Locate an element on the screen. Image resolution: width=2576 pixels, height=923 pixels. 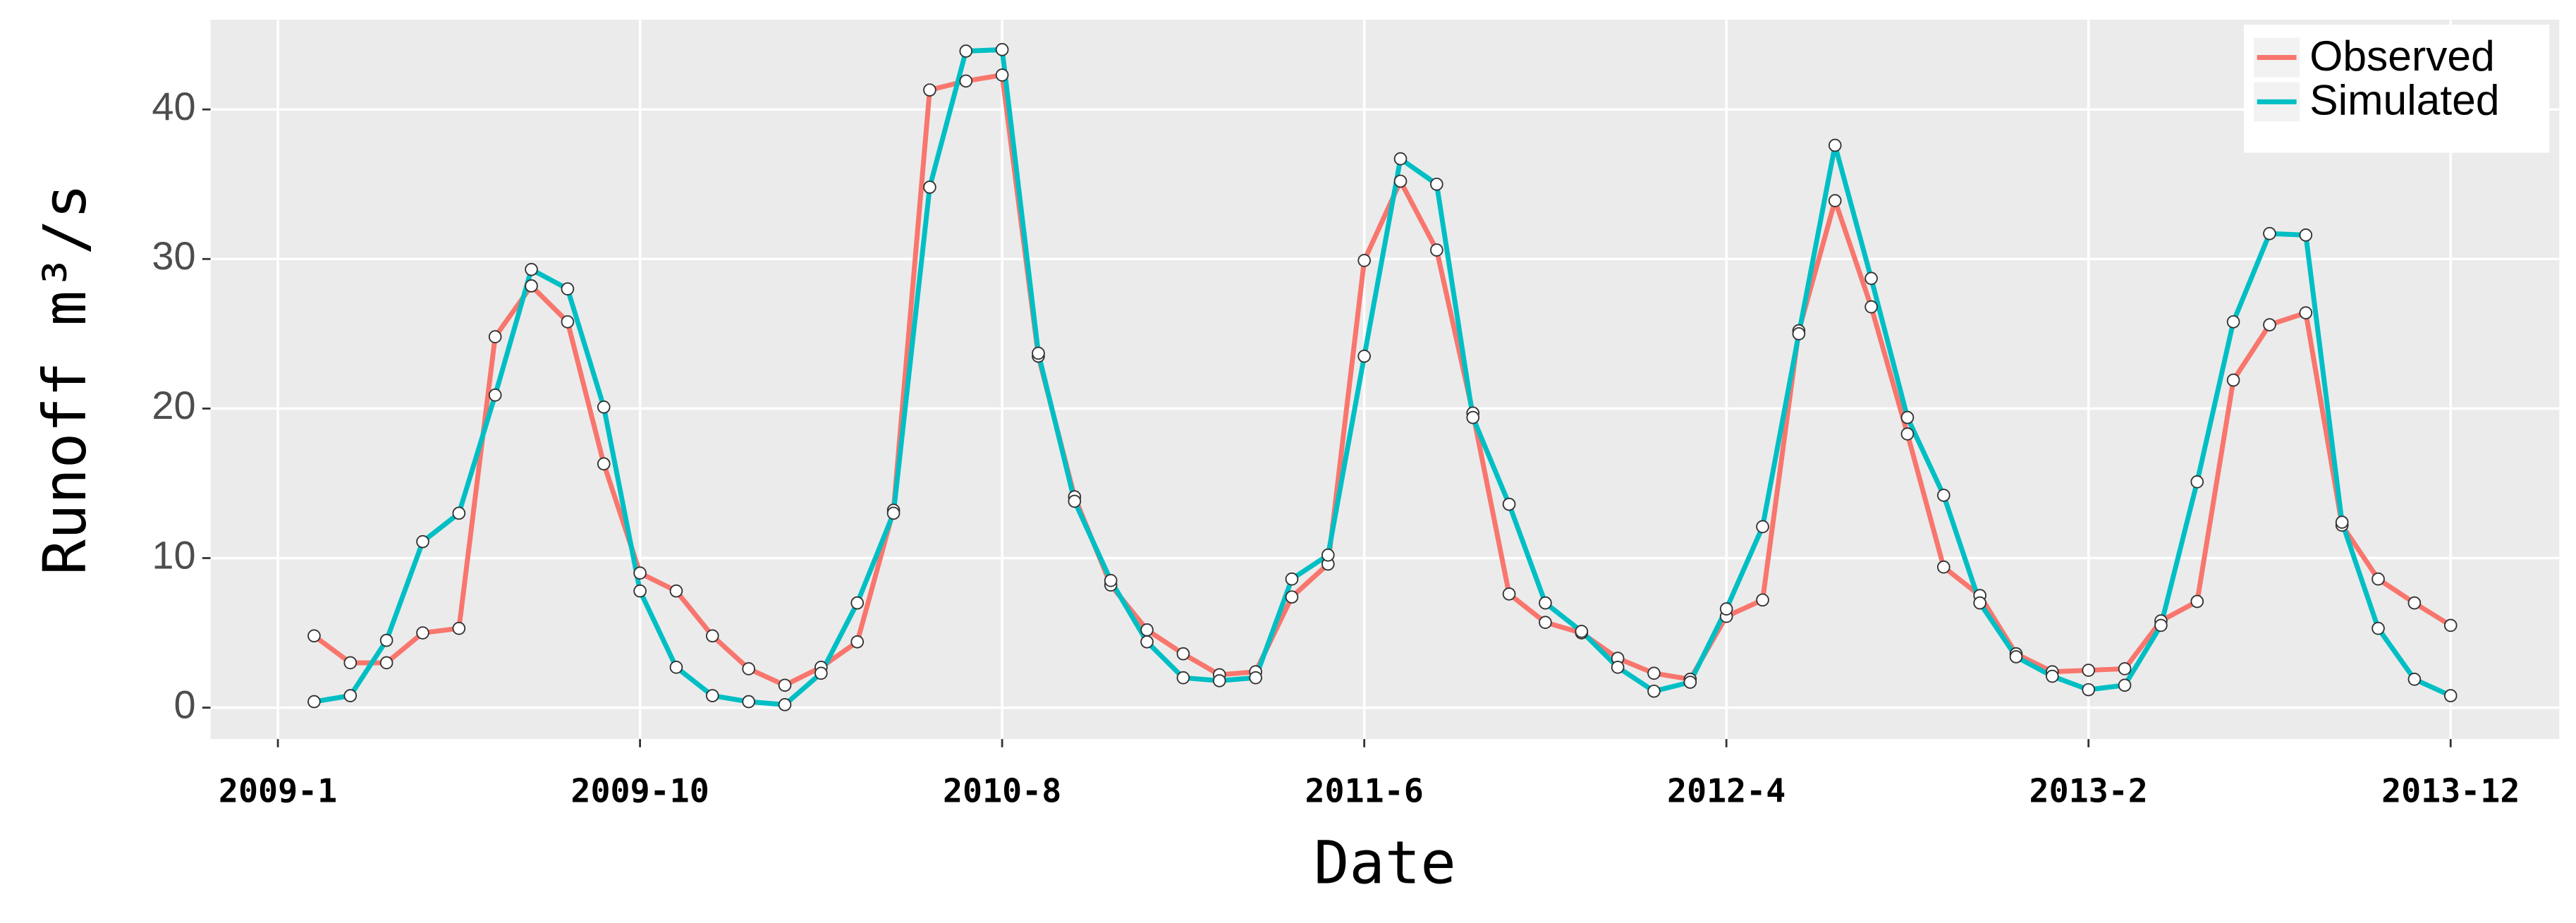
y-tick-label: 0 is located at coordinates (185, 704).